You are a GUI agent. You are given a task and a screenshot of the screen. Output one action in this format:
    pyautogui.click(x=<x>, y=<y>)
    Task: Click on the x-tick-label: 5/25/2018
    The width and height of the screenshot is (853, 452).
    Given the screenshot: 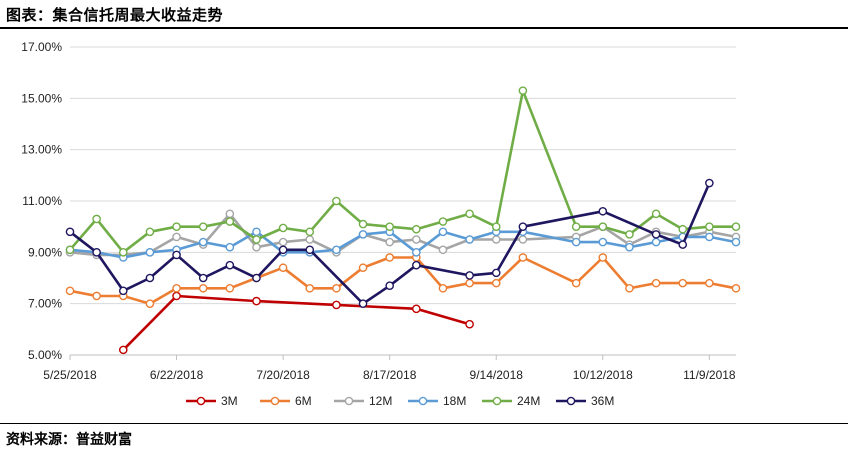 What is the action you would take?
    pyautogui.click(x=70, y=375)
    